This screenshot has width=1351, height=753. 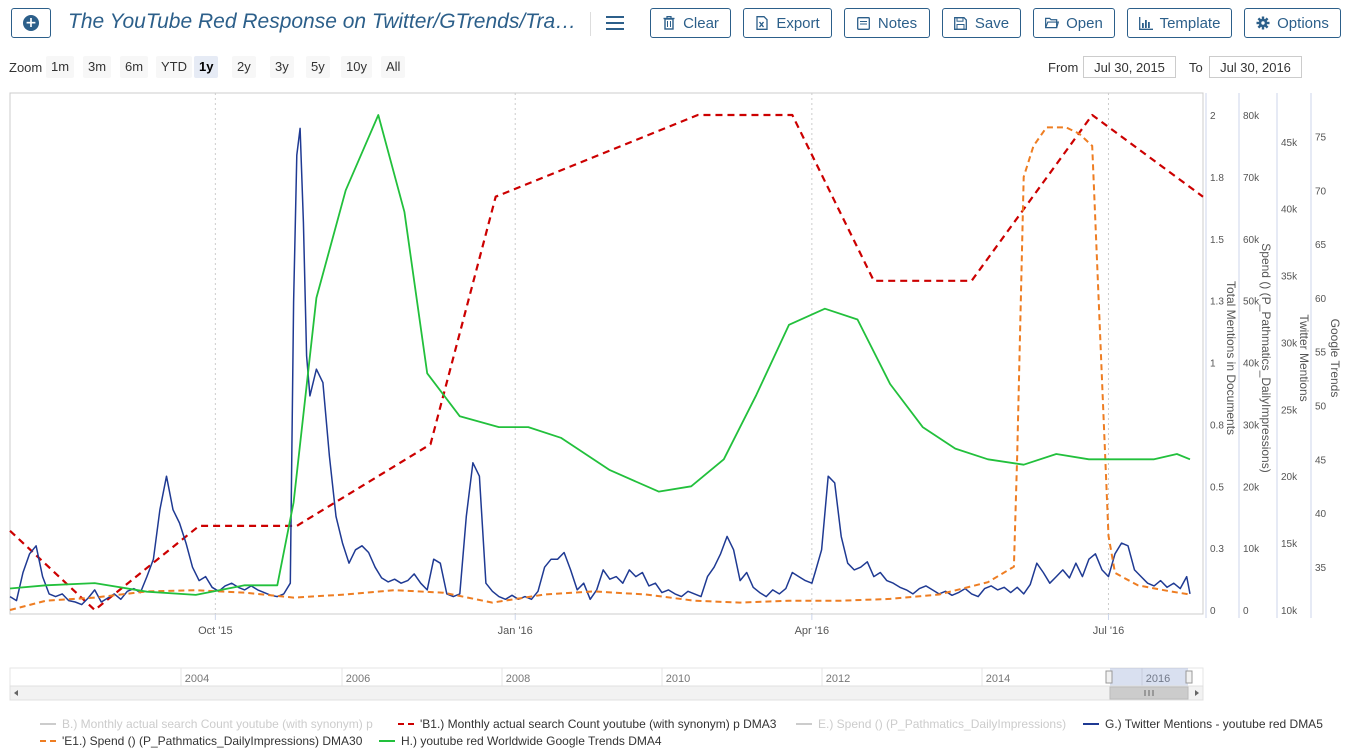 I want to click on y-tick-label-twitter: 15k, so click(x=1289, y=544).